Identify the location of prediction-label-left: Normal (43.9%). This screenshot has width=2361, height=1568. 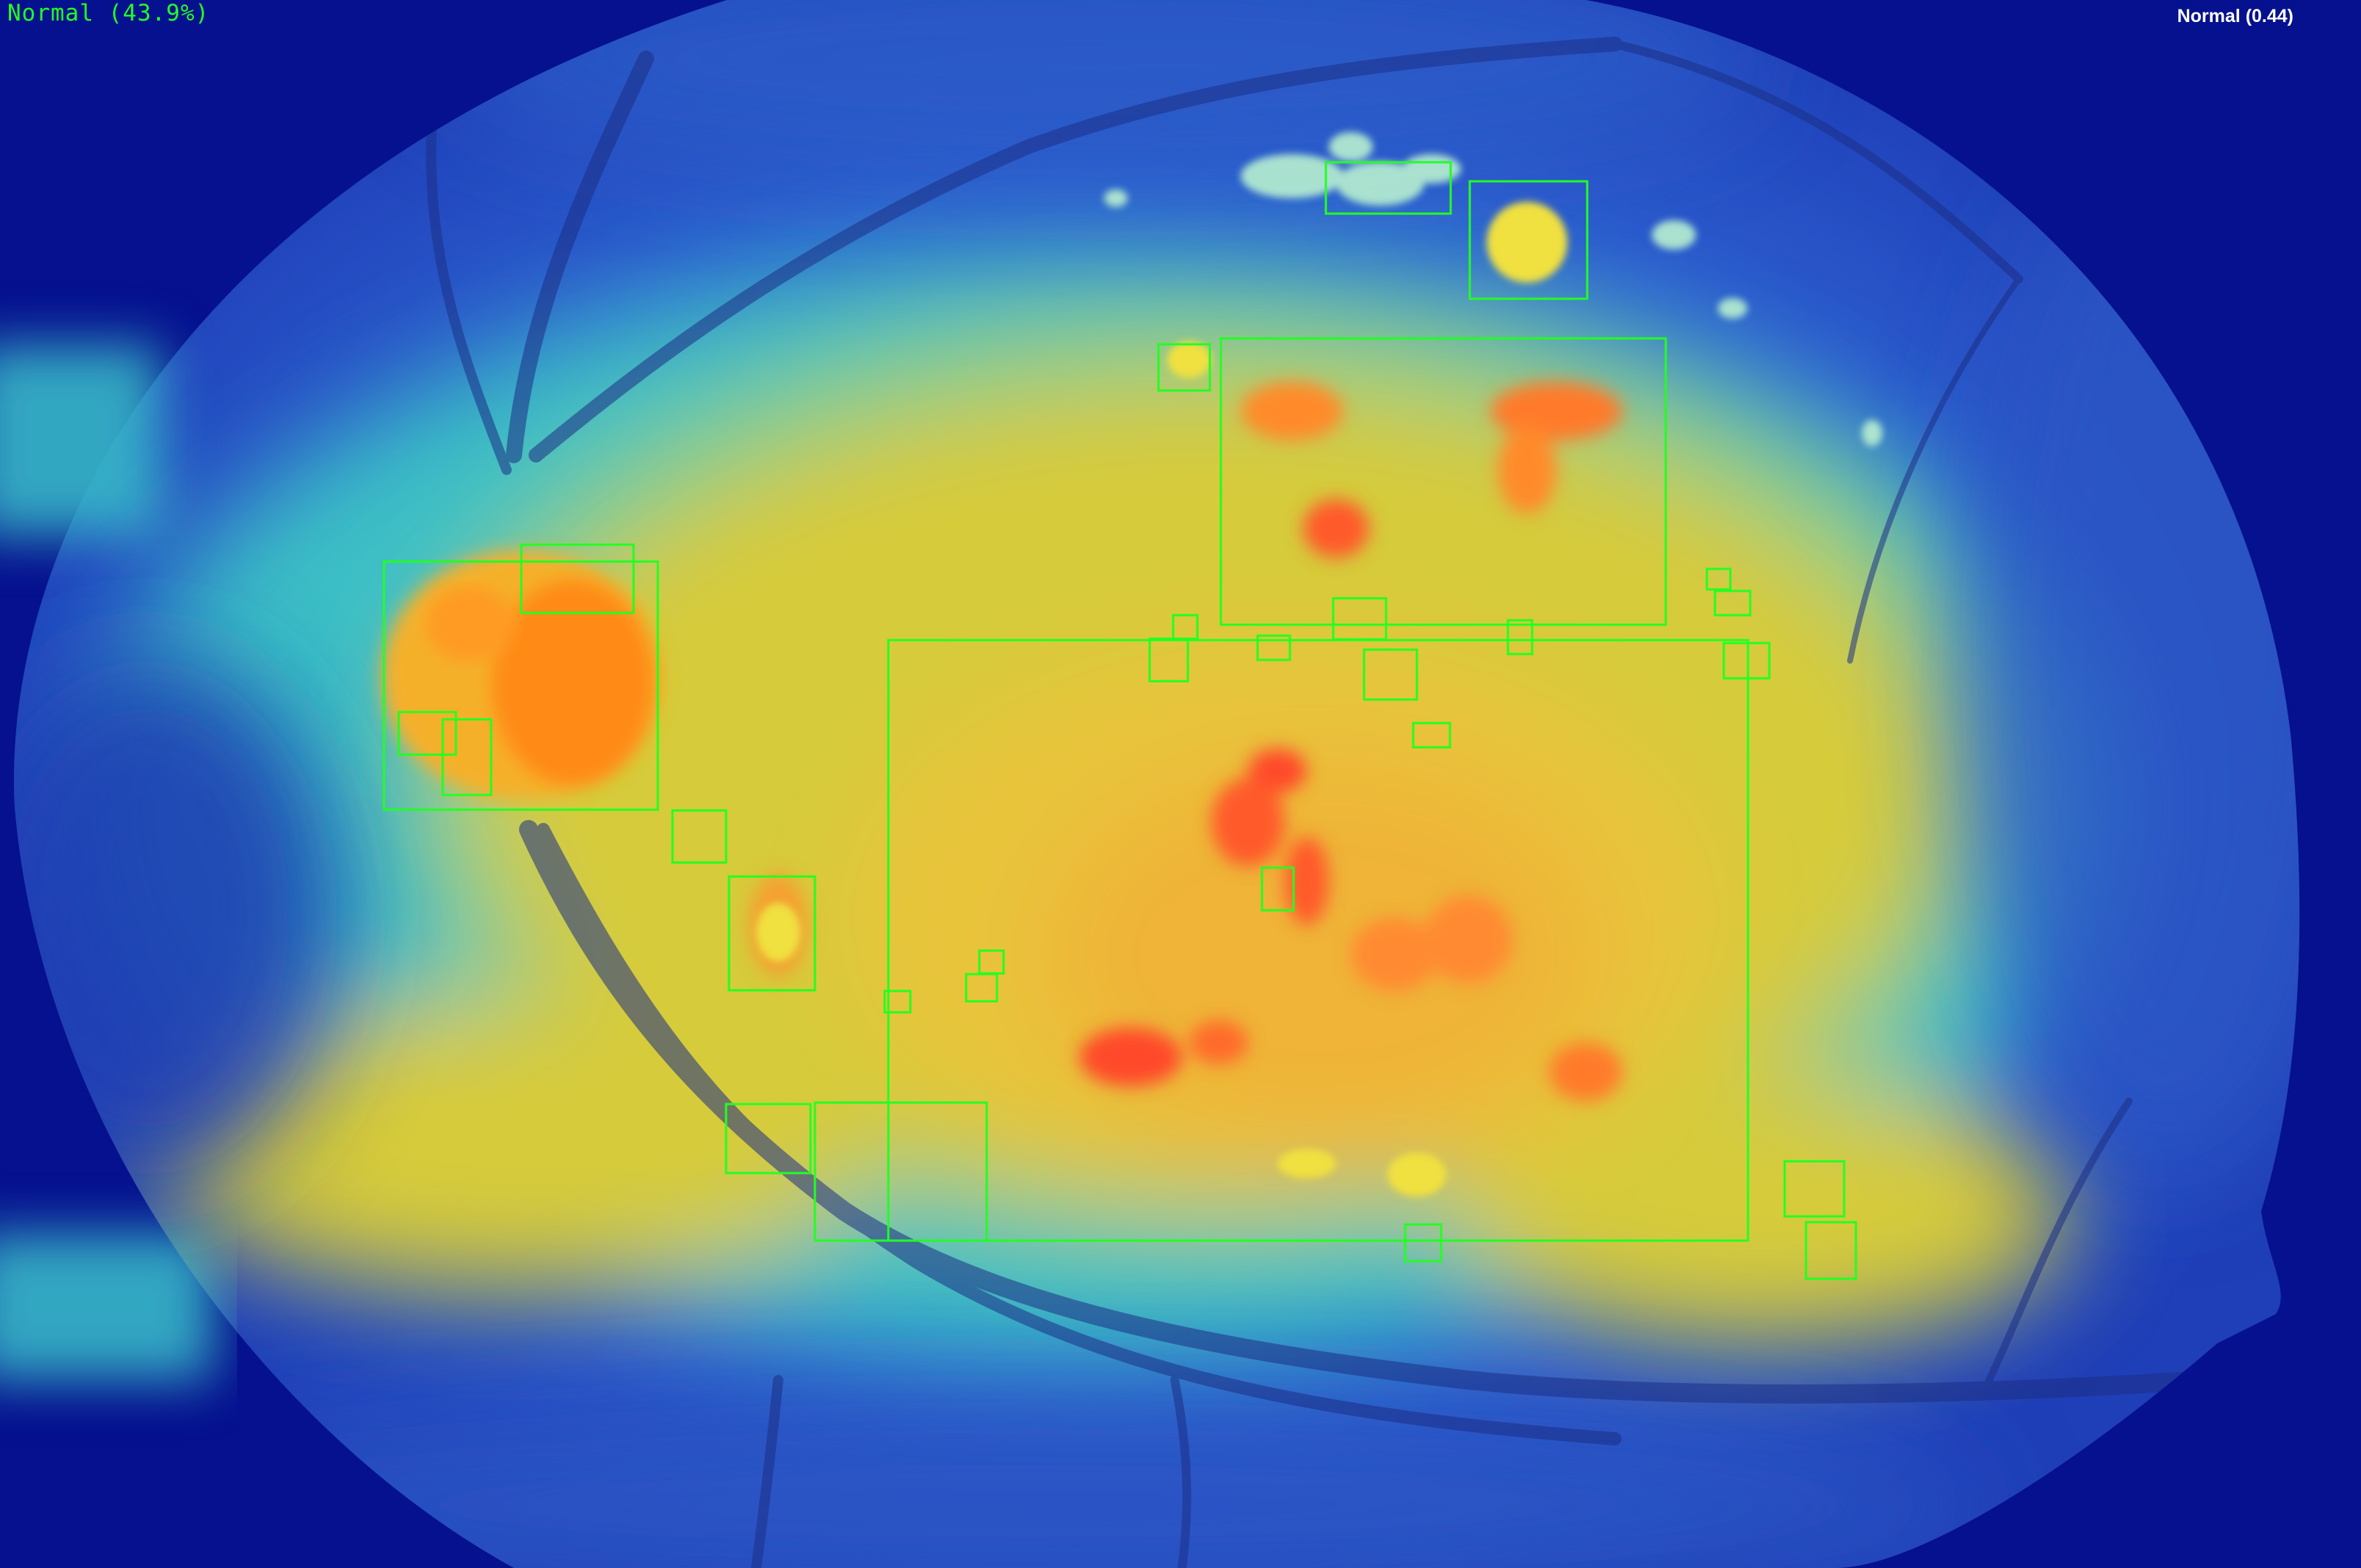
(109, 13).